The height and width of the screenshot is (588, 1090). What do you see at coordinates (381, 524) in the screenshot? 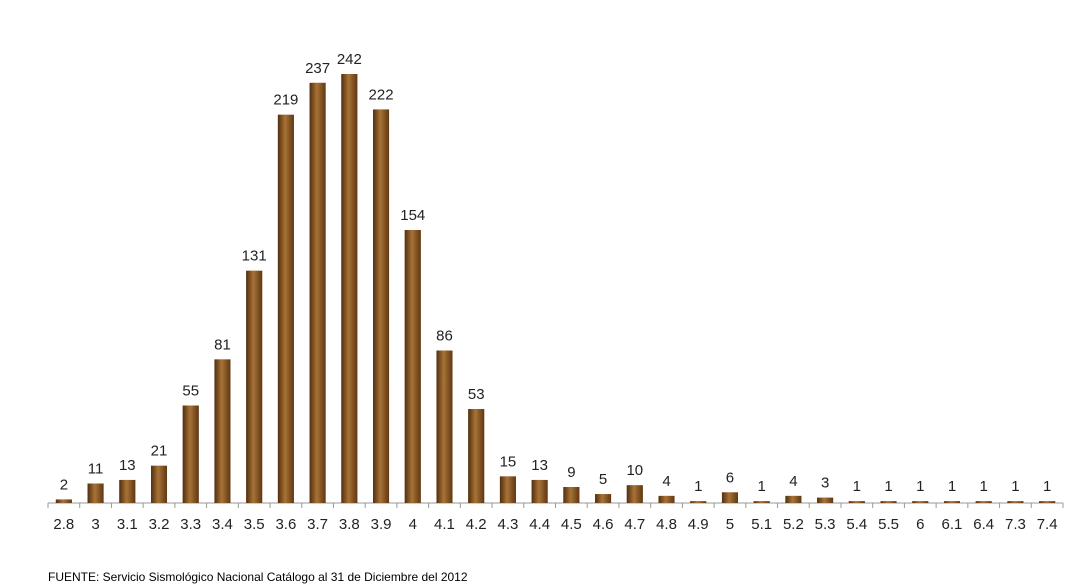
I see `x-tick-label: 3.9` at bounding box center [381, 524].